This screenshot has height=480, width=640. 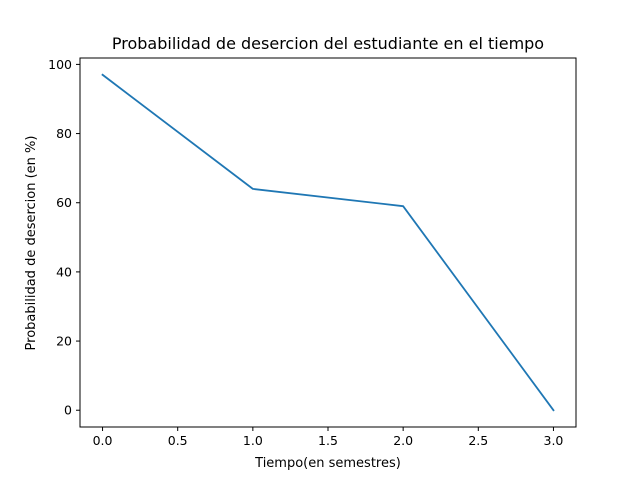 I want to click on x-tick-label: 2.5, so click(x=478, y=440).